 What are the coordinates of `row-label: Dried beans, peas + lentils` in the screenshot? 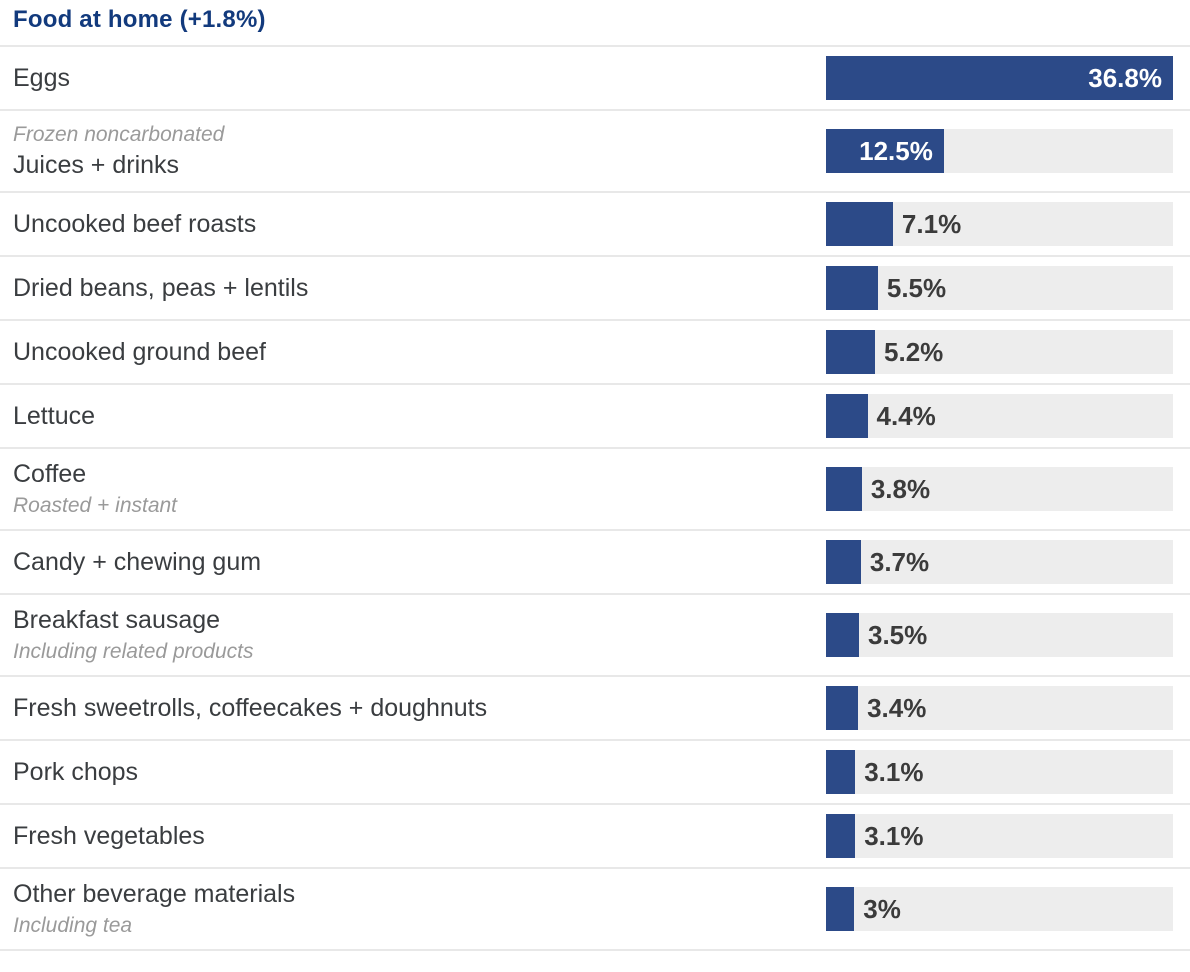 It's located at (161, 287).